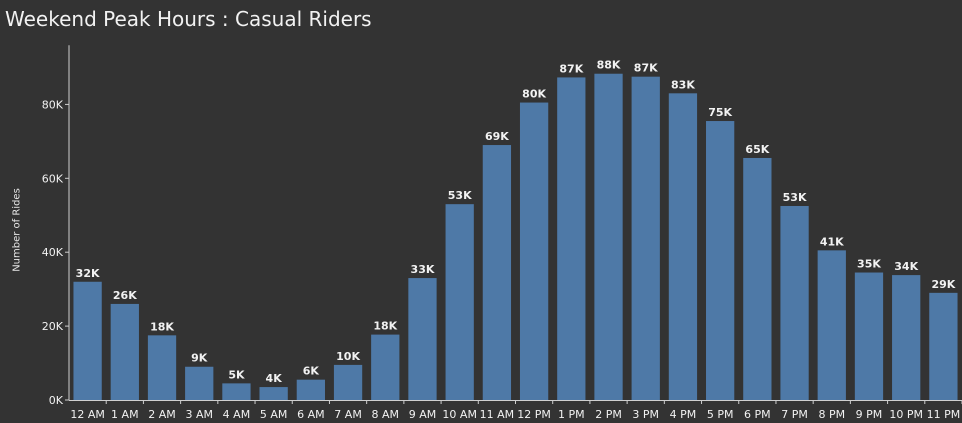 Image resolution: width=962 pixels, height=423 pixels. I want to click on x-tick-label: 7 PM, so click(794, 414).